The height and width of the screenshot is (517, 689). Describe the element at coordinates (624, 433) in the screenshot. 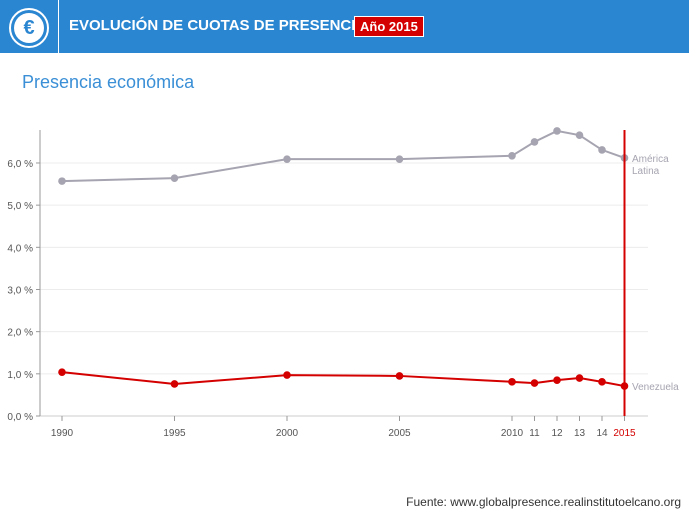

I see `x-tick-label: 2015` at that location.